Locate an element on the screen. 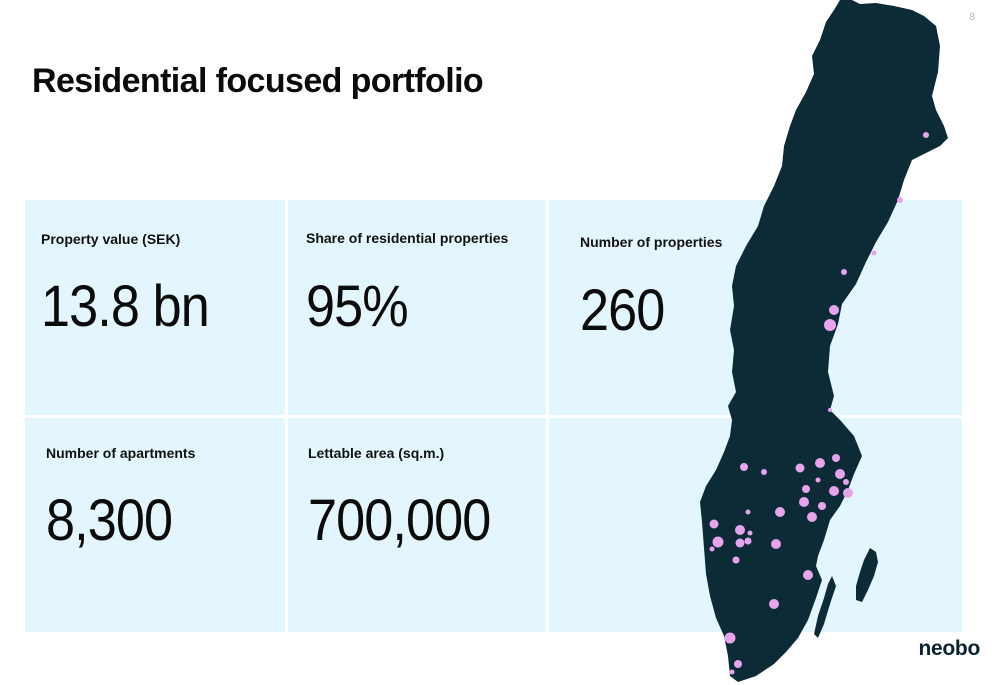 The width and height of the screenshot is (1000, 685). gotland-island is located at coordinates (867, 575).